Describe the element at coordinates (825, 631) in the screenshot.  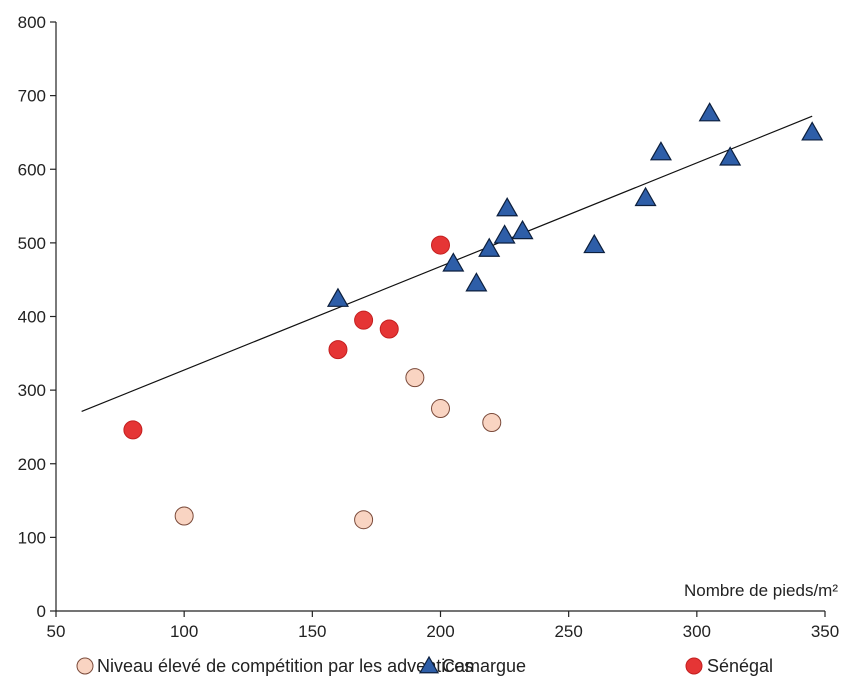
I see `x-tick-label: 350` at that location.